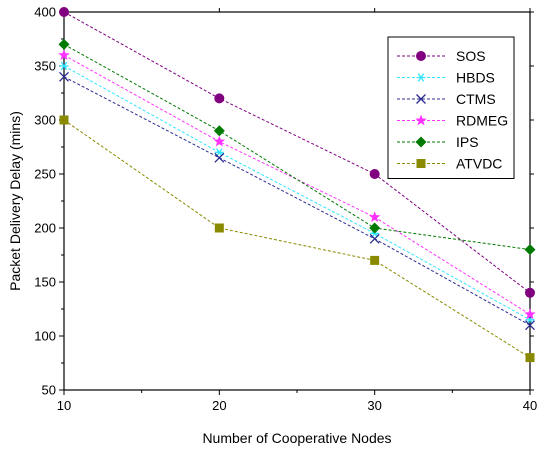 The height and width of the screenshot is (458, 550). What do you see at coordinates (374, 405) in the screenshot?
I see `x-tick-label: 30` at bounding box center [374, 405].